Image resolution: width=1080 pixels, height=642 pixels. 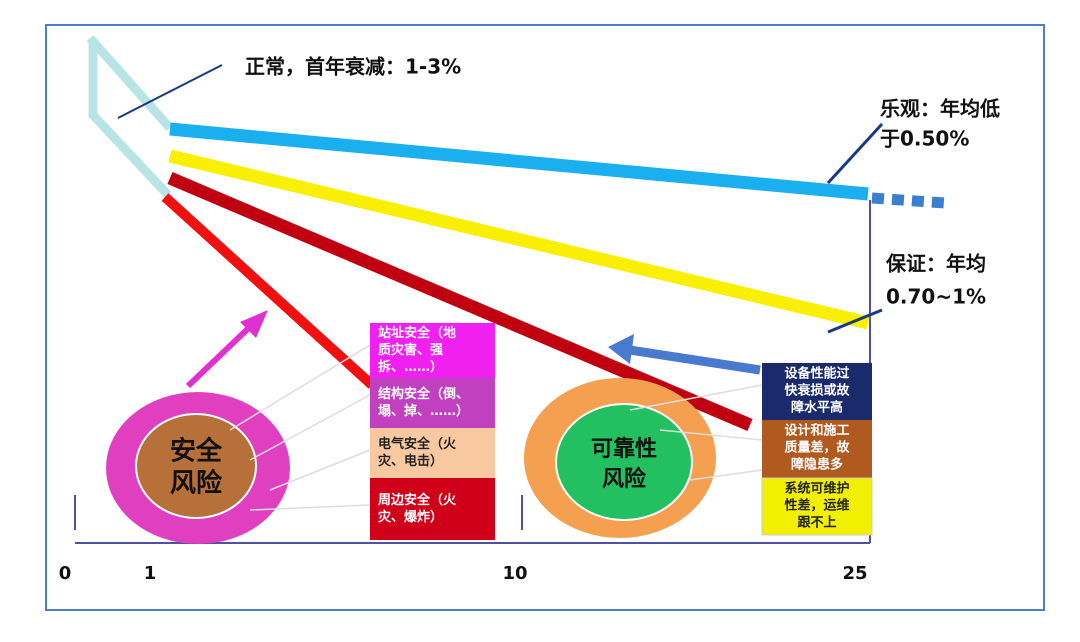 What do you see at coordinates (514, 573) in the screenshot?
I see `axis-label: 10` at bounding box center [514, 573].